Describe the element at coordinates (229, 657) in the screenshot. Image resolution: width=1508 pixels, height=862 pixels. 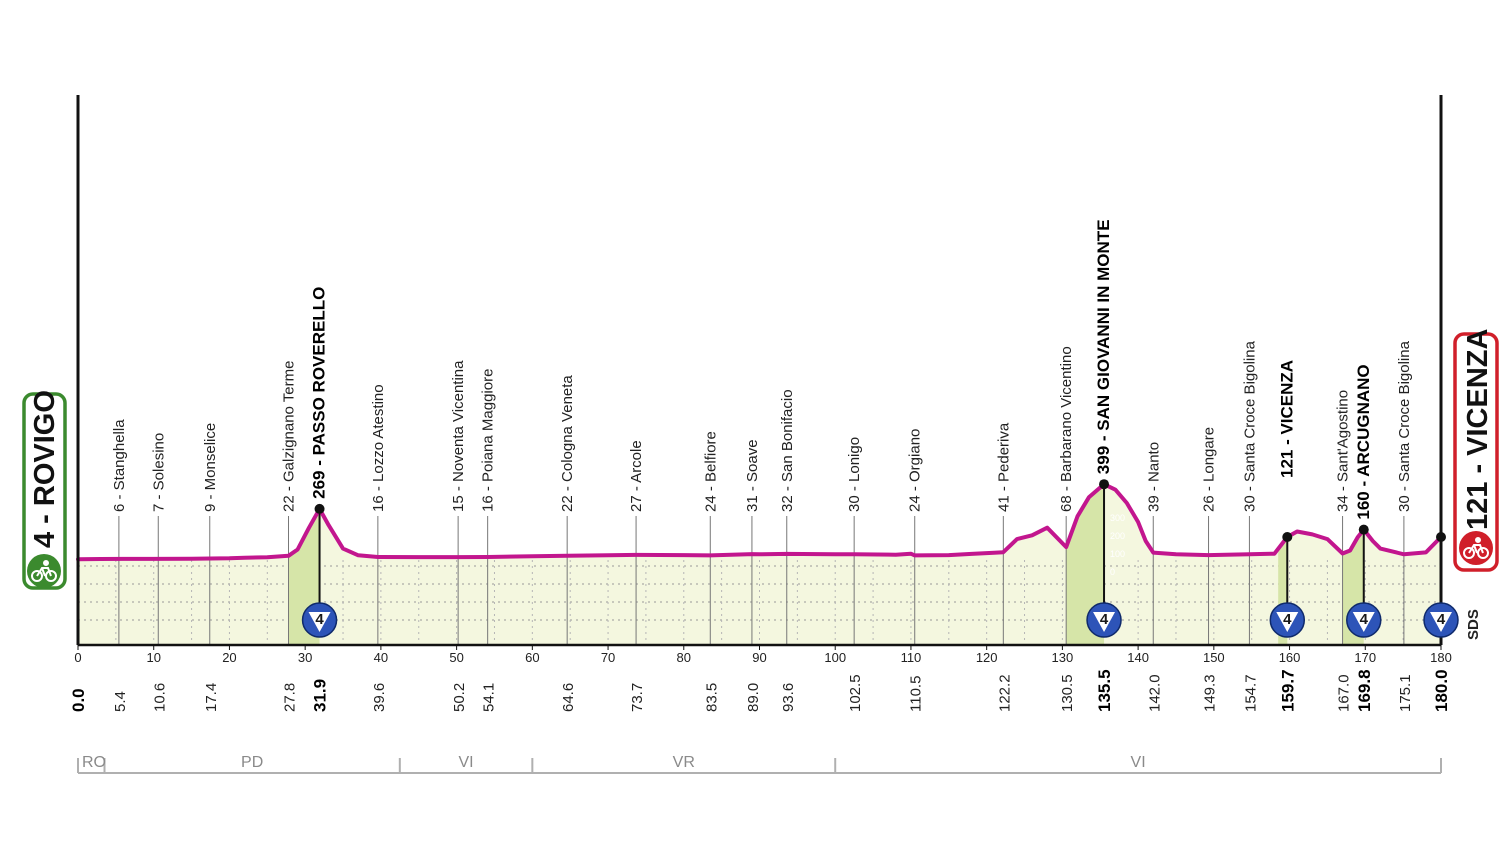
I see `tick-label: 20` at that location.